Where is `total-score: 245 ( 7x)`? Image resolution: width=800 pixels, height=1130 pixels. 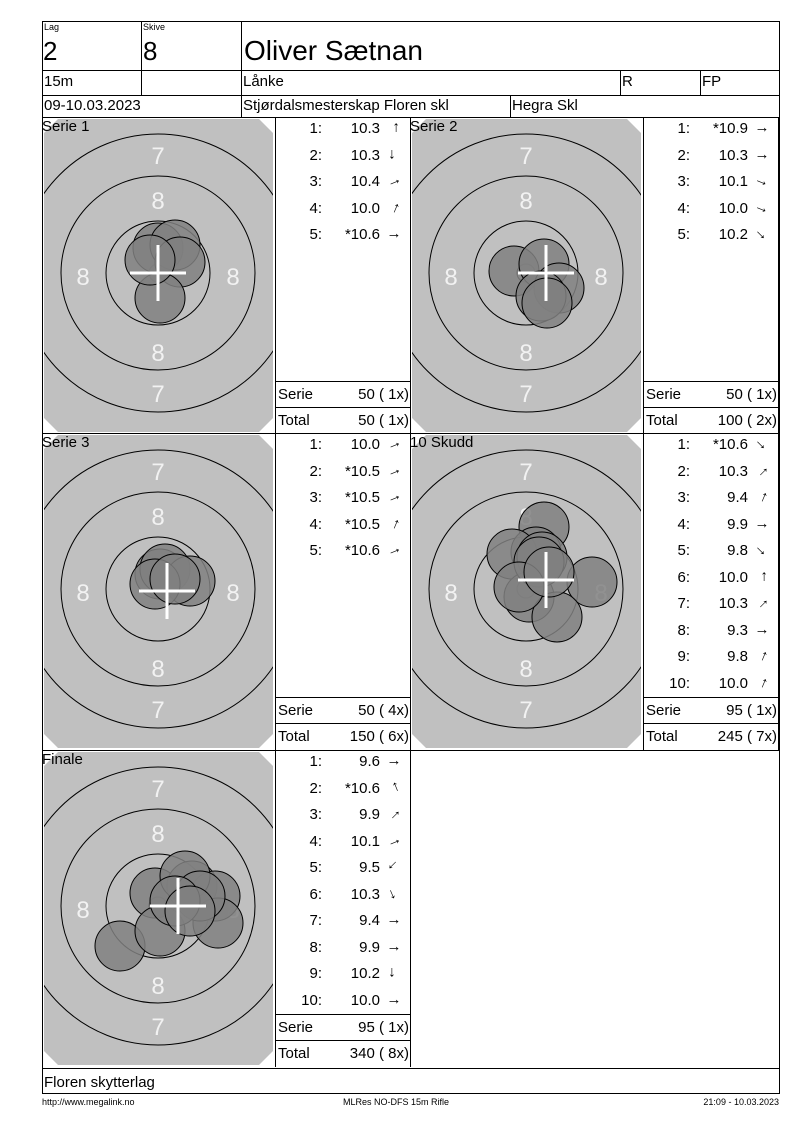 total-score: 245 ( 7x) is located at coordinates (747, 736).